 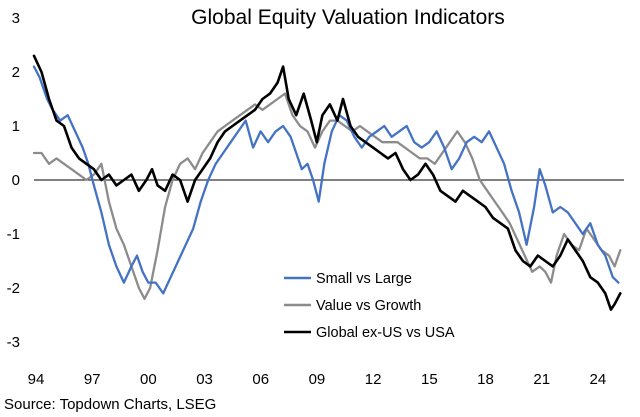 What do you see at coordinates (485, 379) in the screenshot?
I see `x-tick-label: 18` at bounding box center [485, 379].